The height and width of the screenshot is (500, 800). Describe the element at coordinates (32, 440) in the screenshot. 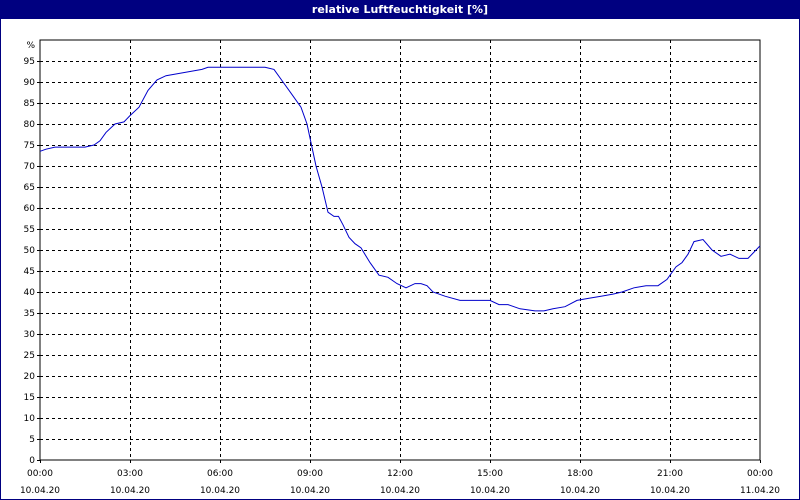

I see `y-tick-label: 5` at that location.